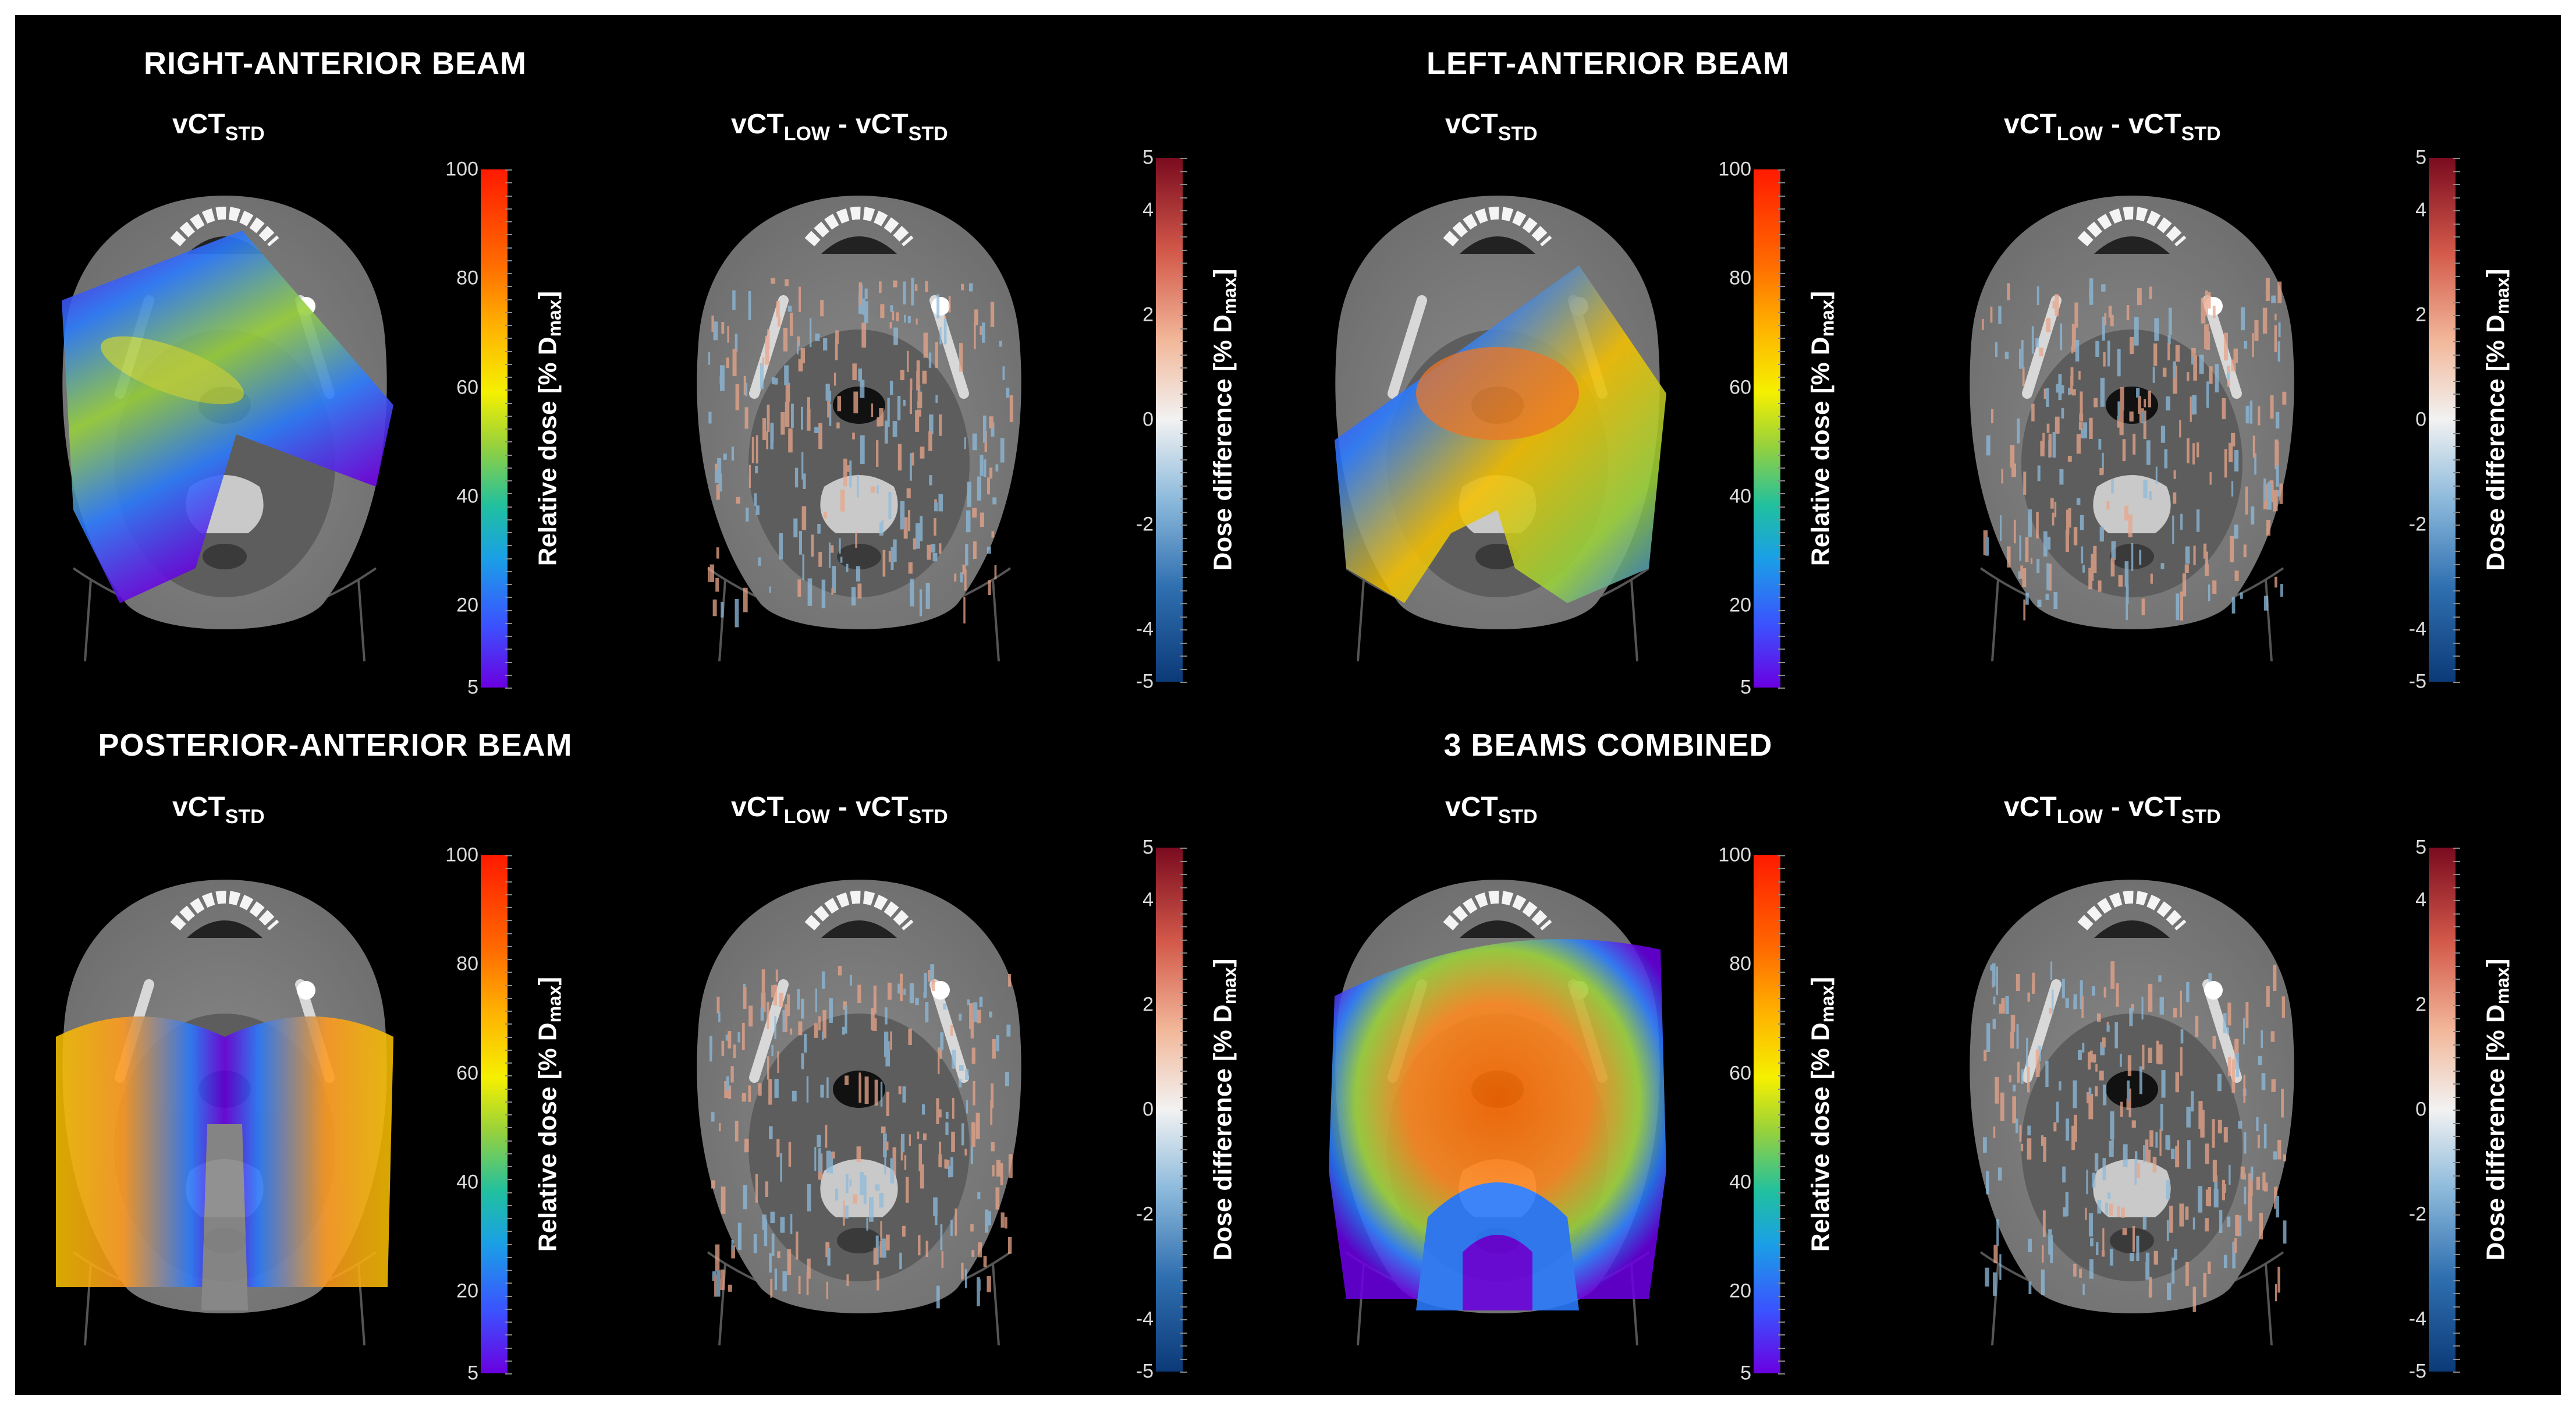  I want to click on dose-difference-colorbar: 5 4 2 0 -2 -4 -5 Dose difference [% Dmax], so click(2461, 1110).